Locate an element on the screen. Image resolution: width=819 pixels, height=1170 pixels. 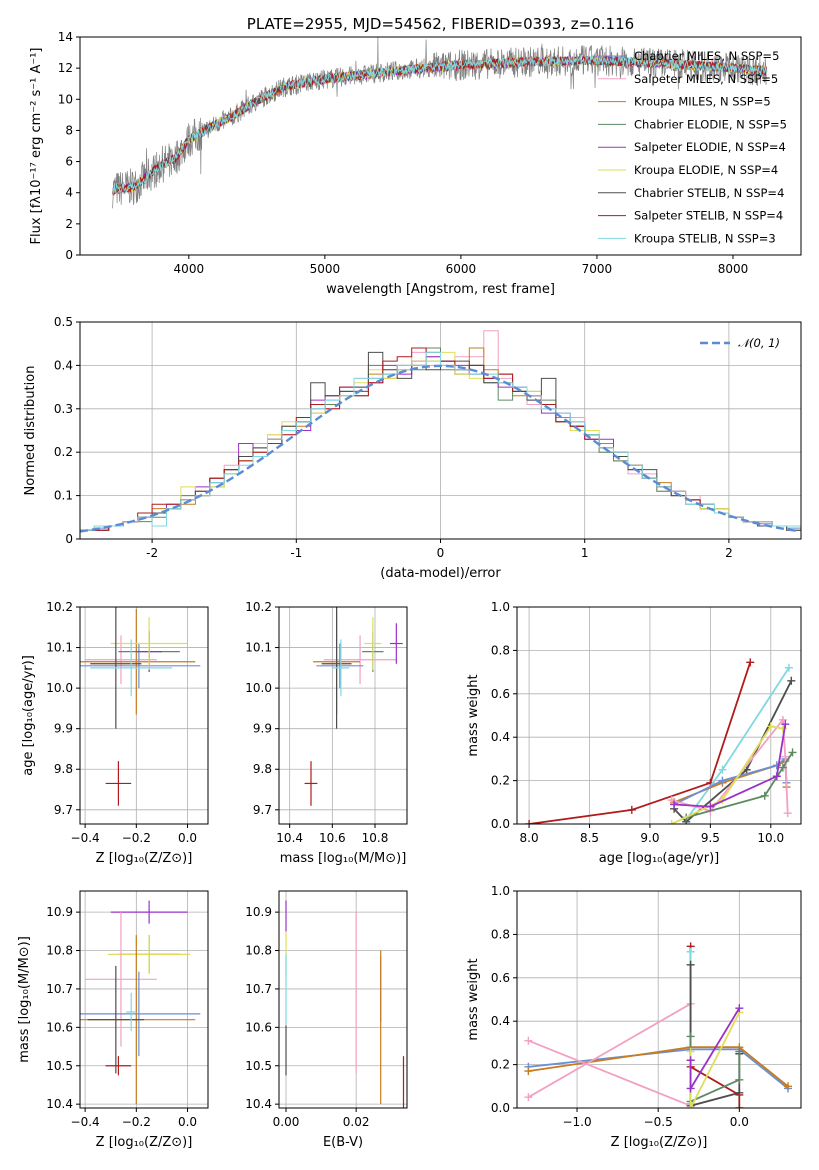
x-tick-label: 8.5 is located at coordinates (589, 838).